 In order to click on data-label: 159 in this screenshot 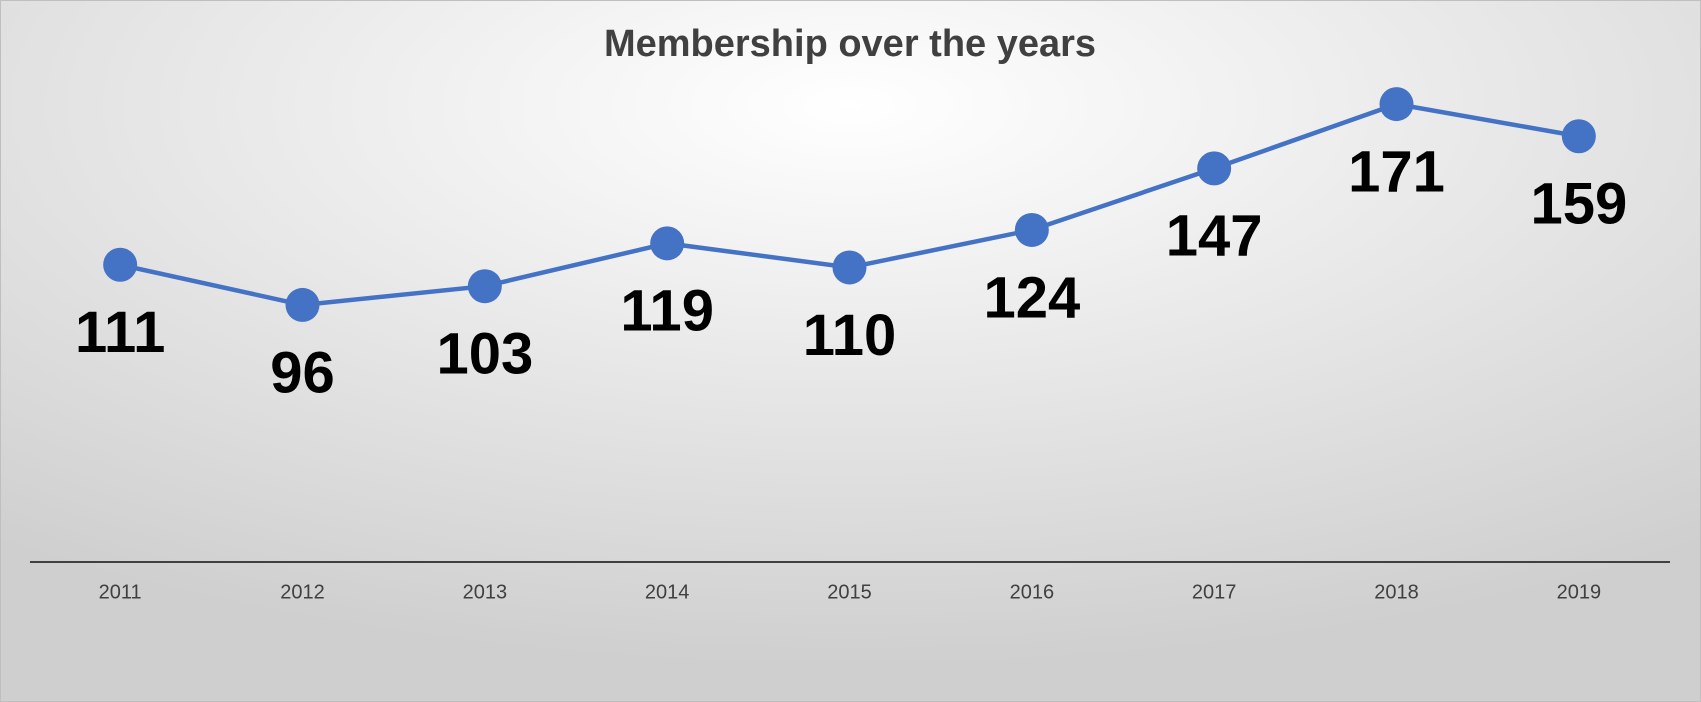, I will do `click(1578, 204)`.